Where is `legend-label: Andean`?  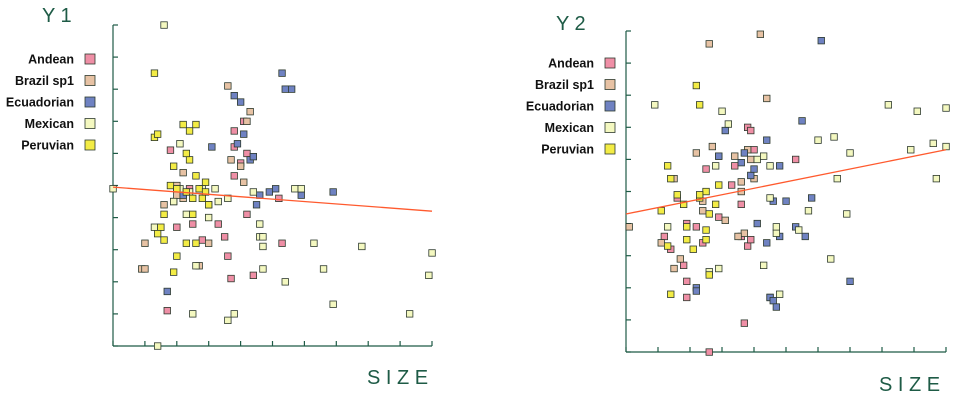 legend-label: Andean is located at coordinates (571, 64).